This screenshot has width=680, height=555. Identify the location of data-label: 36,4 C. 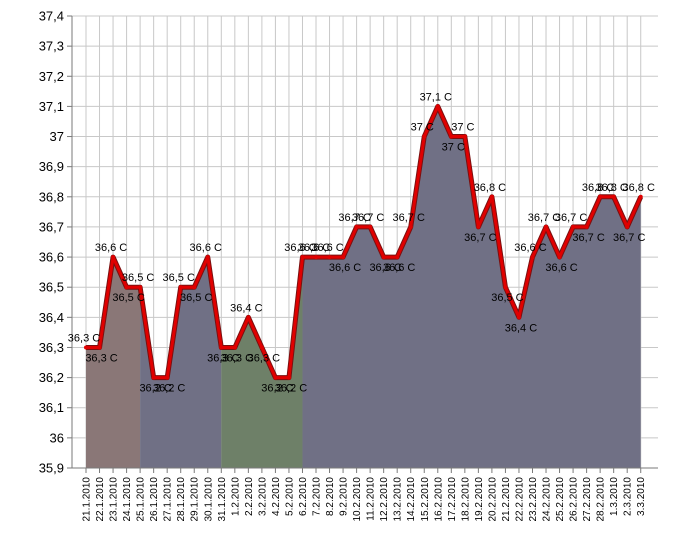
(521, 328).